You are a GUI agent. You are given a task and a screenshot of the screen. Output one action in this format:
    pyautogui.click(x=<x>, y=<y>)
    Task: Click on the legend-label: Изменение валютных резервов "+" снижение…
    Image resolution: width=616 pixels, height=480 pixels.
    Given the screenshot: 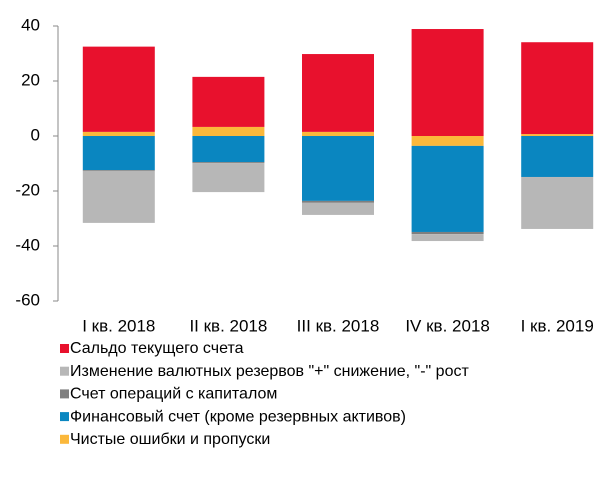 What is the action you would take?
    pyautogui.click(x=269, y=371)
    